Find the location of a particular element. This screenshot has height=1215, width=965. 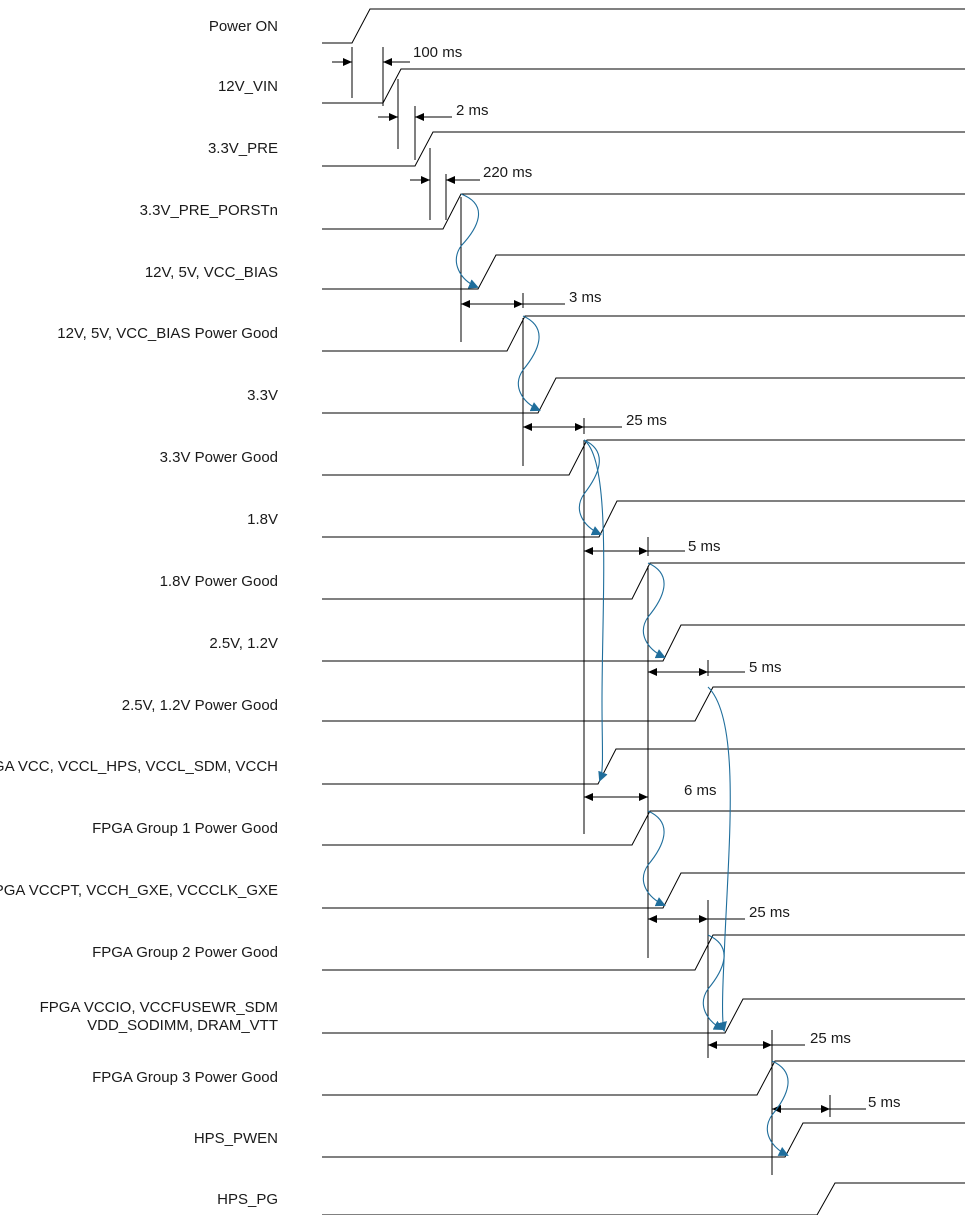

signal-label: FPGA Group 2 Power Good is located at coordinates (185, 952).